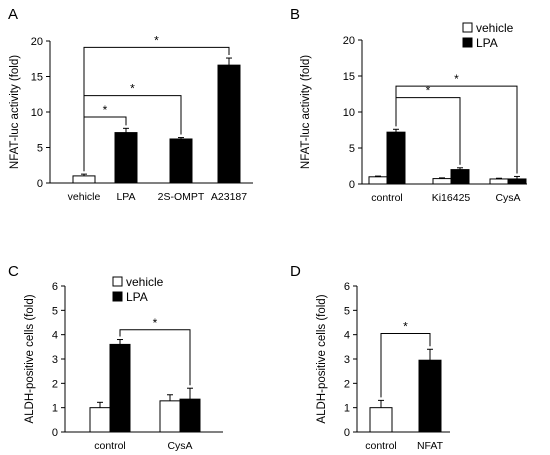 This screenshot has height=455, width=550. What do you see at coordinates (430, 446) in the screenshot?
I see `category-label: NFAT` at bounding box center [430, 446].